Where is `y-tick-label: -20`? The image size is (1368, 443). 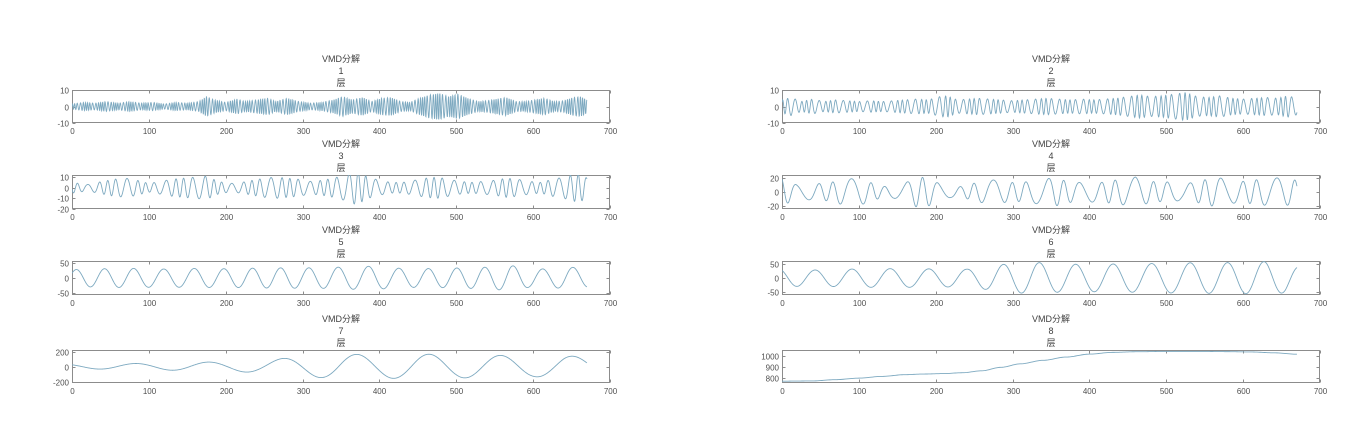
y-tick-label: -20 is located at coordinates (773, 207).